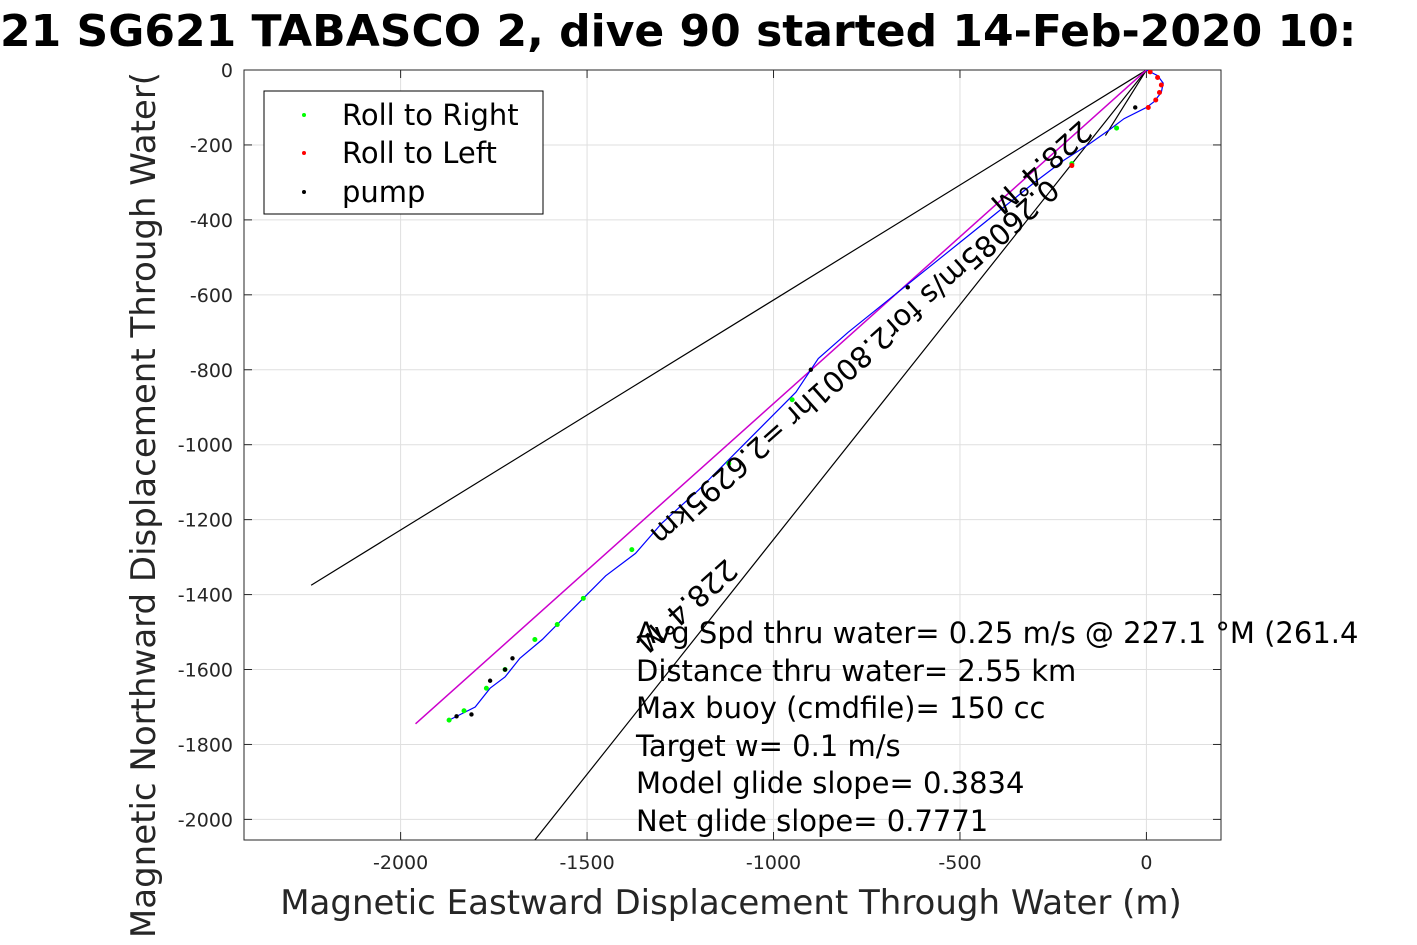  Describe the element at coordinates (205, 521) in the screenshot. I see `y-tick-label: -1200` at that location.